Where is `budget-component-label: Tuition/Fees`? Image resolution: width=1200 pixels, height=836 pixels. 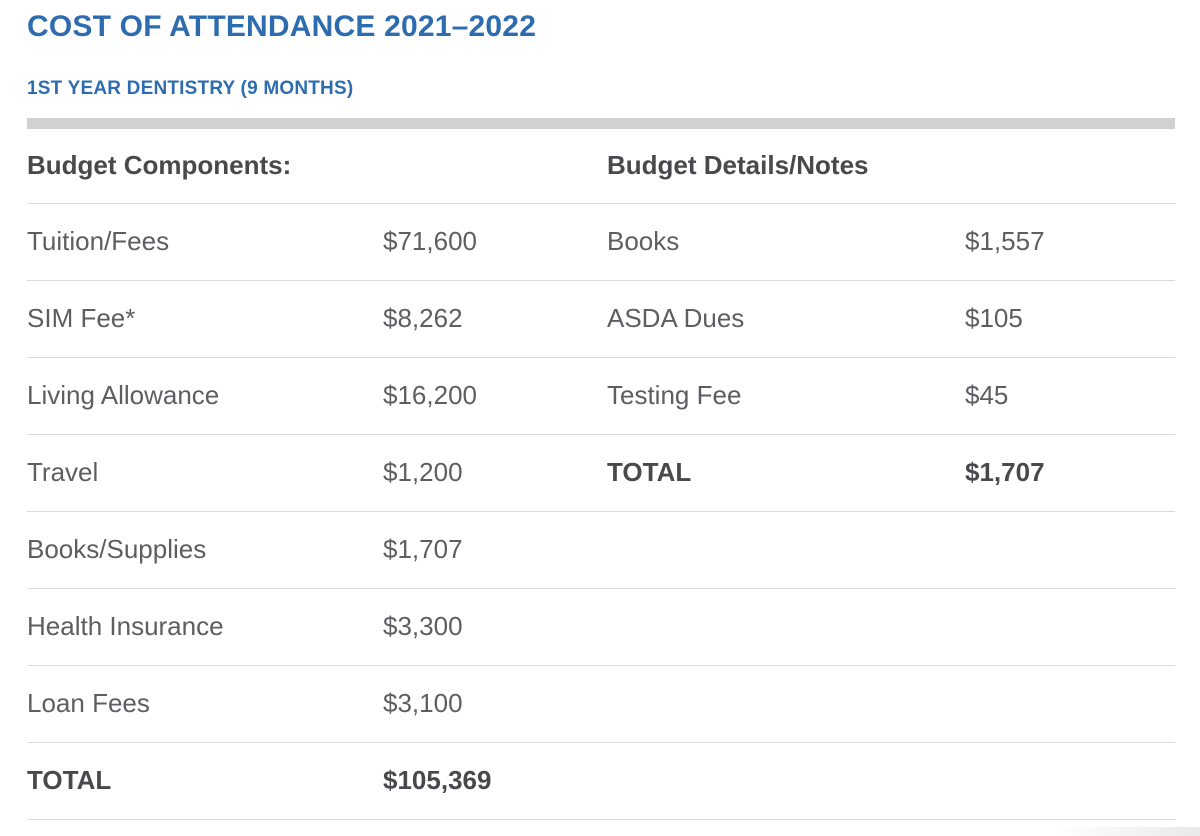 budget-component-label: Tuition/Fees is located at coordinates (205, 242).